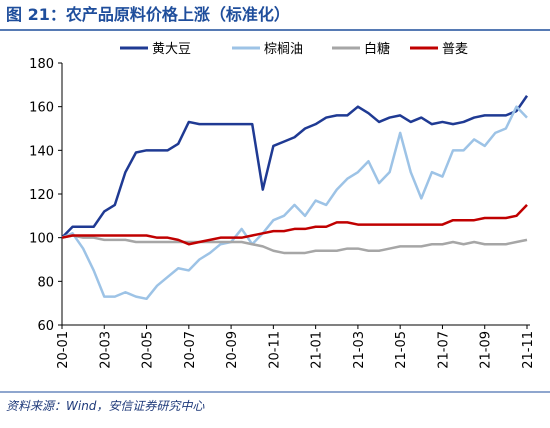  Describe the element at coordinates (377, 49) in the screenshot. I see `legend-label: 白糖` at that location.